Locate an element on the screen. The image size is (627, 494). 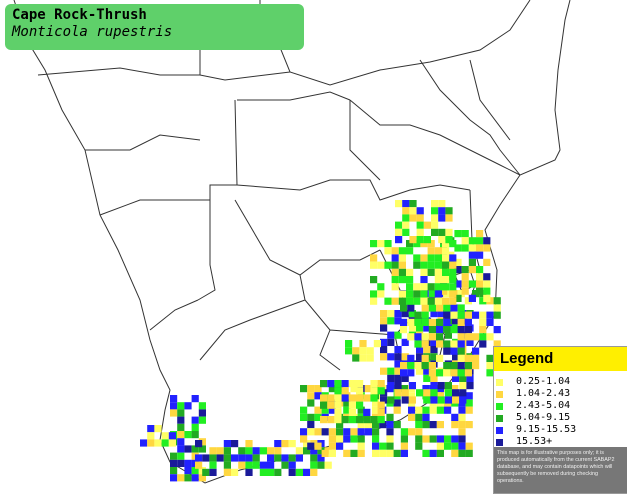
legend-label: 15.53+ is located at coordinates (534, 441).